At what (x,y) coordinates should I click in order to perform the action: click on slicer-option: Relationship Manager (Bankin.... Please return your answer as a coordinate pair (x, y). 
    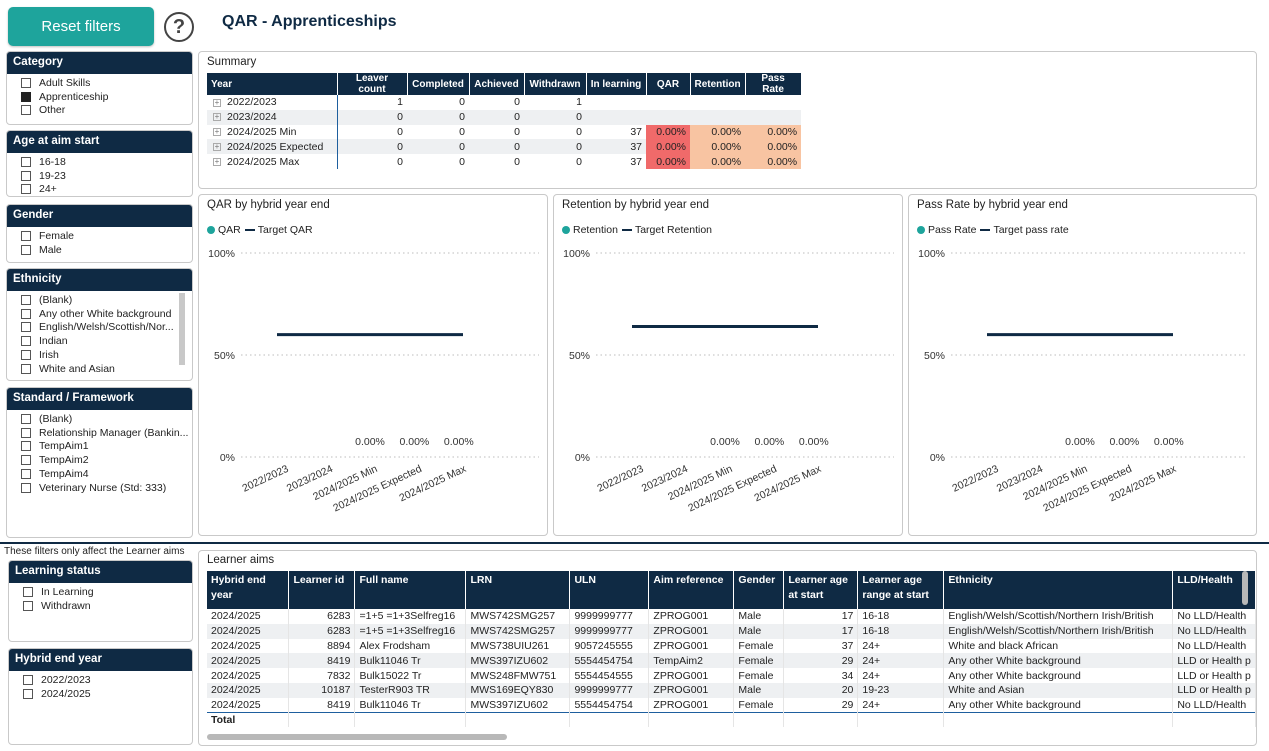
    Looking at the image, I should click on (104, 433).